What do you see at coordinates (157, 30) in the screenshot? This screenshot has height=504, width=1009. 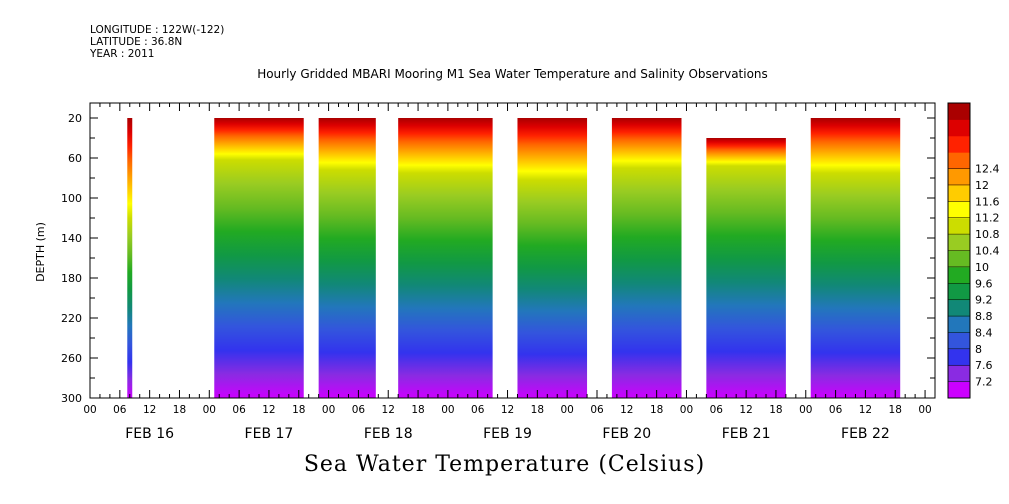 I see `longitude-label: LONGITUDE : 122W(-122)` at bounding box center [157, 30].